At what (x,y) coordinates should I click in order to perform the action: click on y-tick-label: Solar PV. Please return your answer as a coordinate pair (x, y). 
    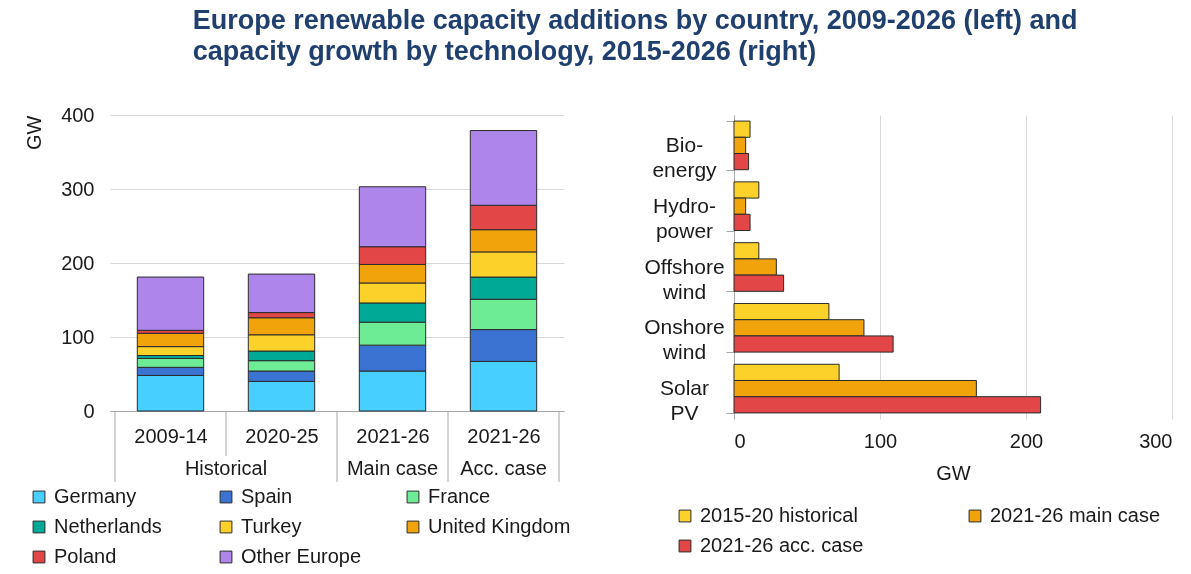
    Looking at the image, I should click on (684, 400).